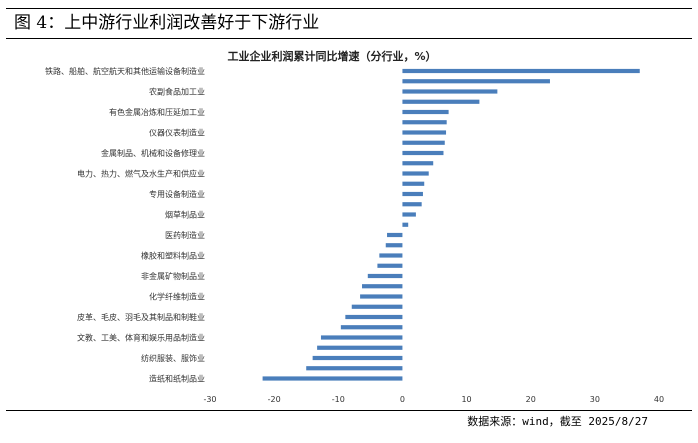  Describe the element at coordinates (274, 399) in the screenshot. I see `x-tick-label: -20` at that location.